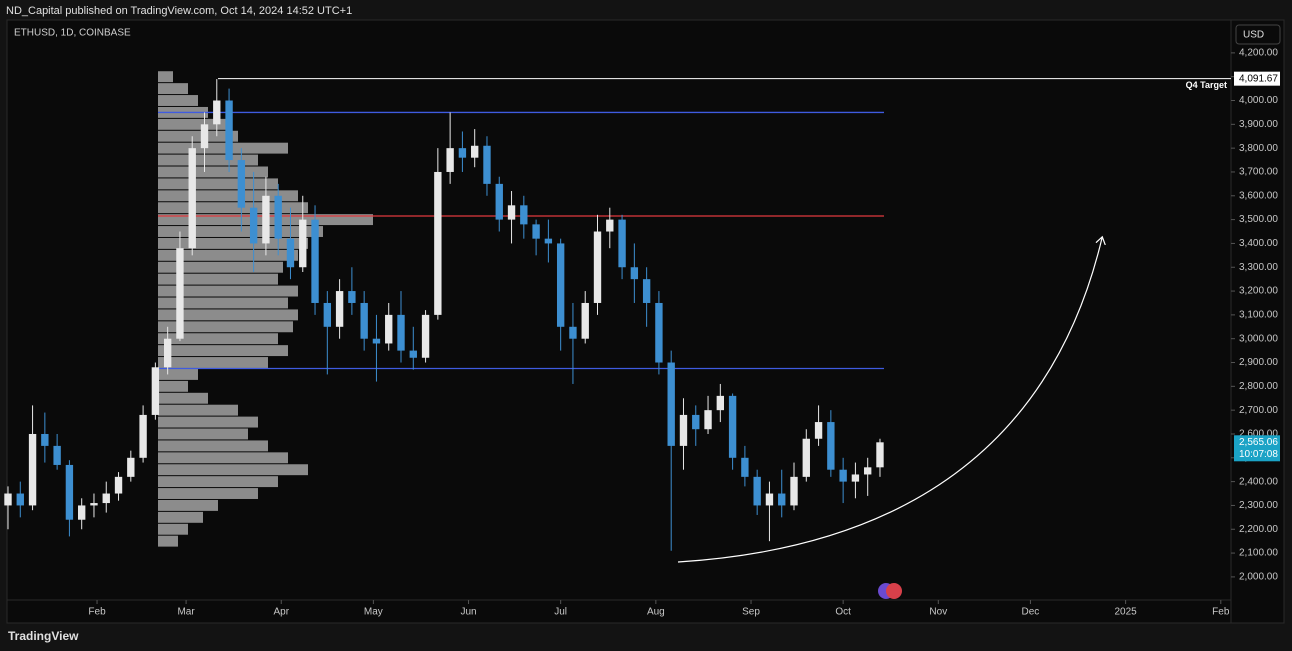 Image resolution: width=1292 pixels, height=651 pixels. I want to click on y-tick-label: 3,000.00, so click(1258, 338).